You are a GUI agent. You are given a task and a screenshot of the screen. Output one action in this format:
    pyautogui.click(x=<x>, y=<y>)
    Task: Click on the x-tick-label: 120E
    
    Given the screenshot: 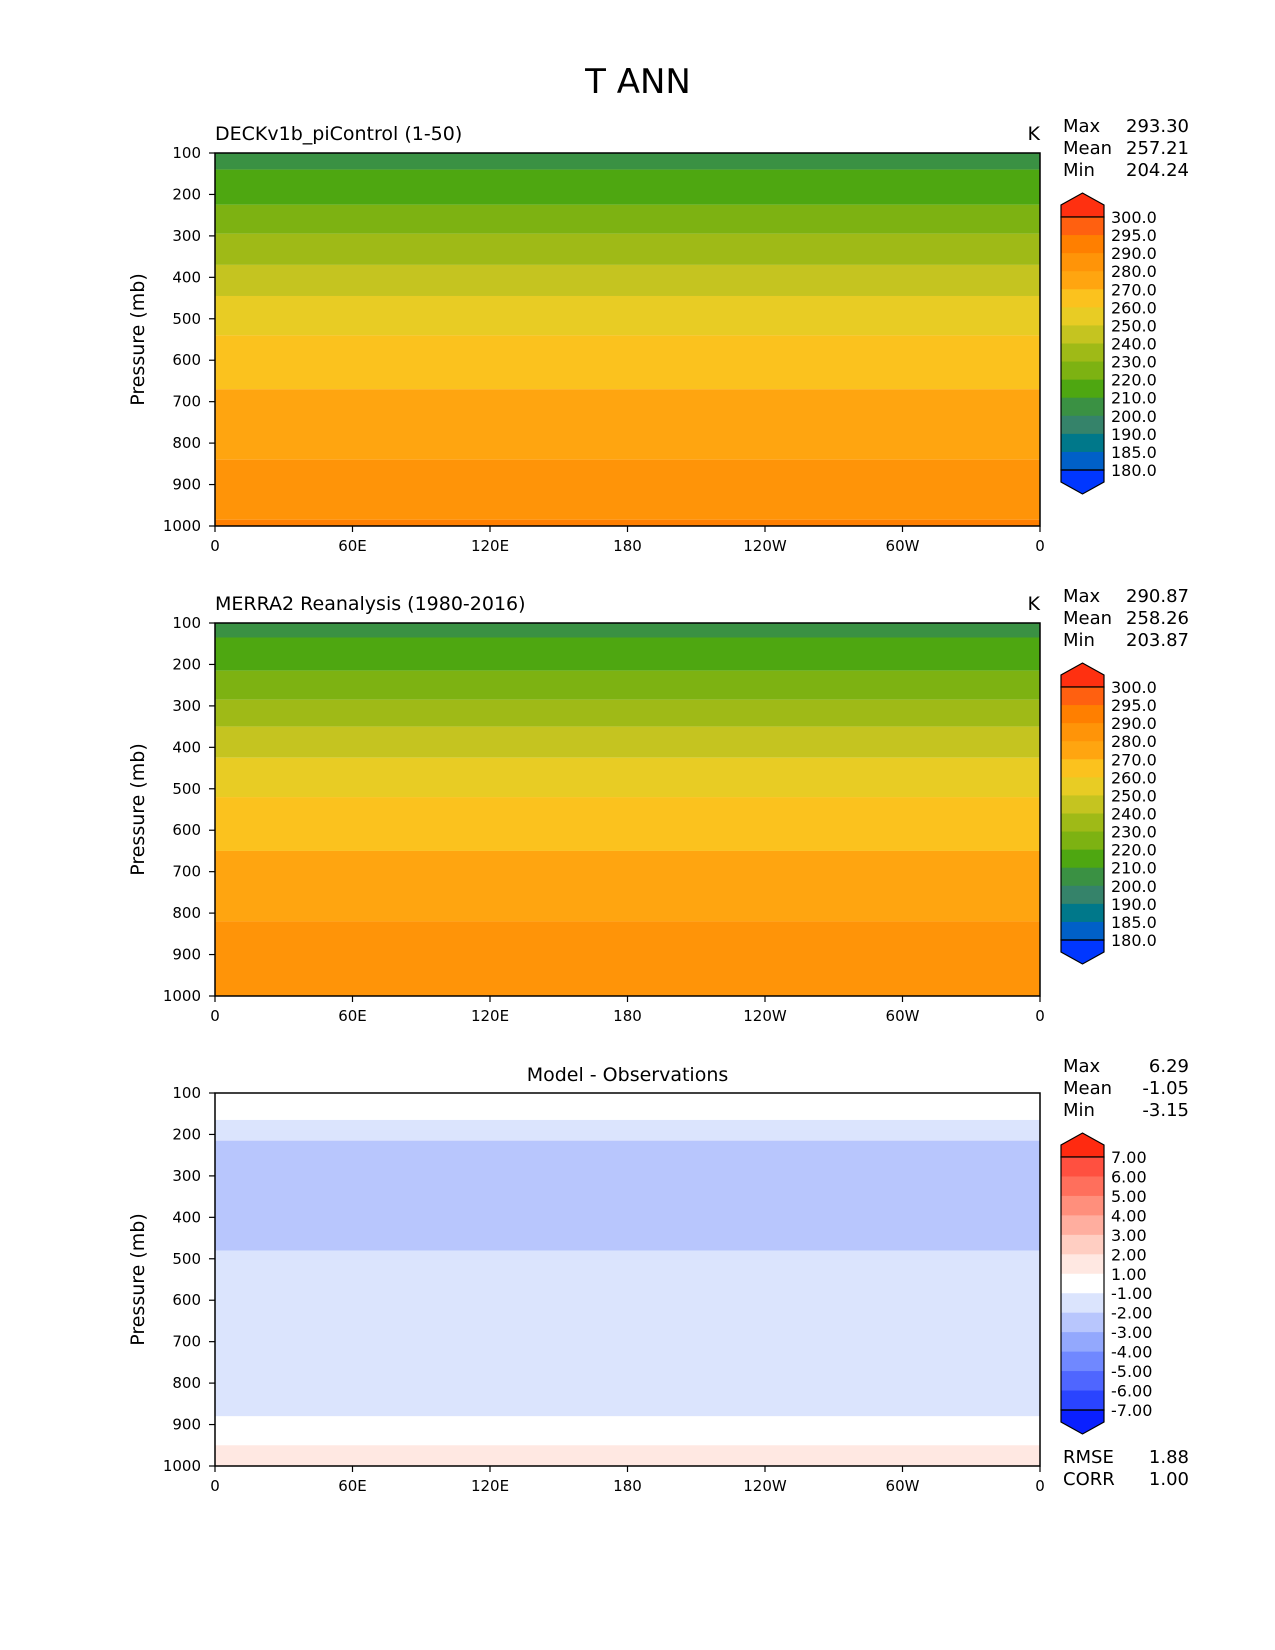 What is the action you would take?
    pyautogui.click(x=490, y=1486)
    